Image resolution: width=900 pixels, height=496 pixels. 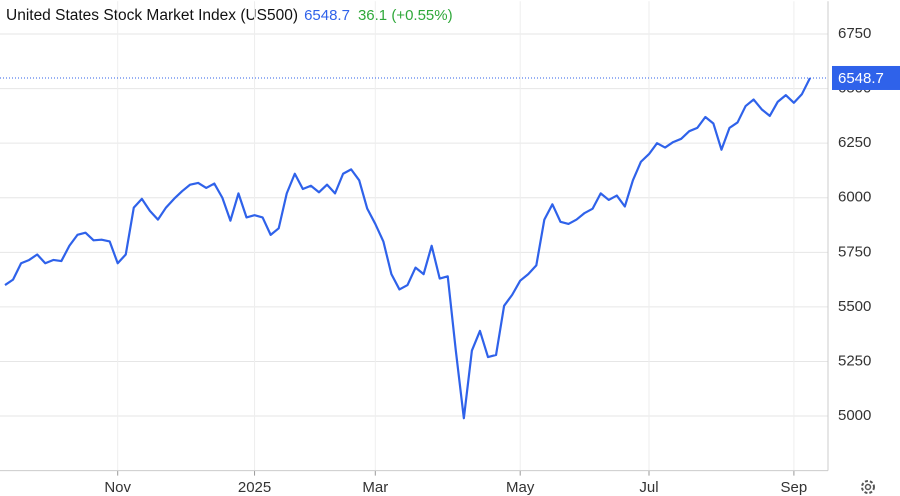 I want to click on x-tick-label: May, so click(x=520, y=487).